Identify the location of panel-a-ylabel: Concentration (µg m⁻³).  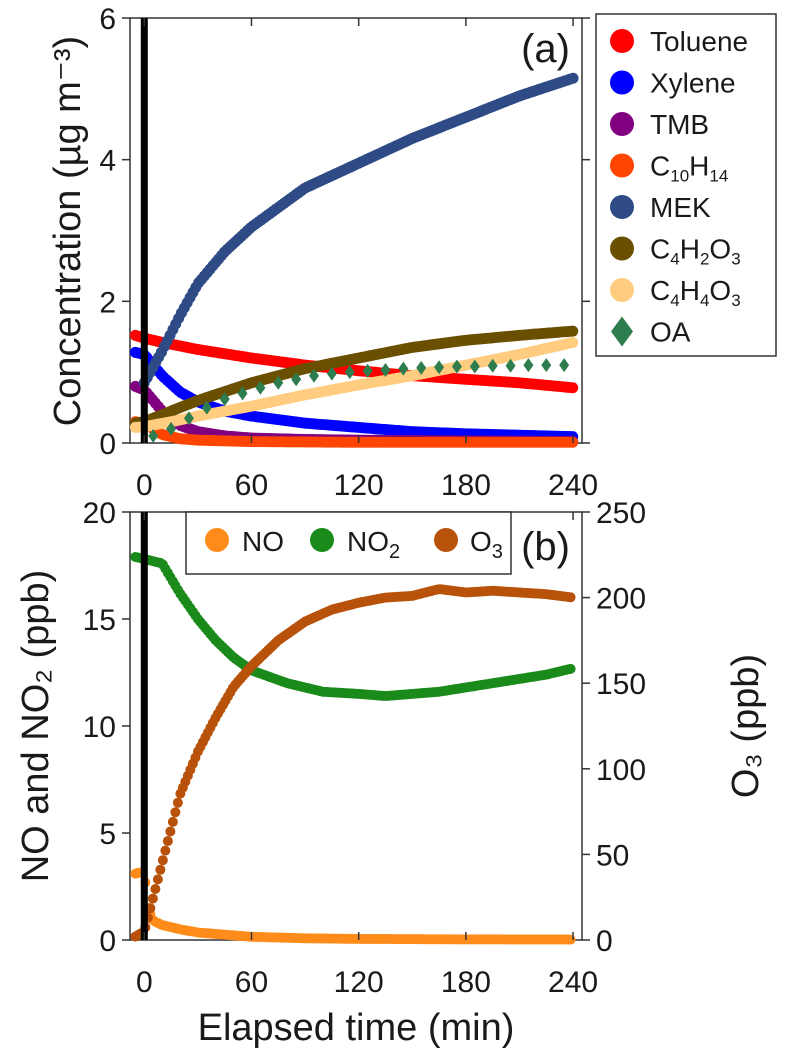
(68, 231).